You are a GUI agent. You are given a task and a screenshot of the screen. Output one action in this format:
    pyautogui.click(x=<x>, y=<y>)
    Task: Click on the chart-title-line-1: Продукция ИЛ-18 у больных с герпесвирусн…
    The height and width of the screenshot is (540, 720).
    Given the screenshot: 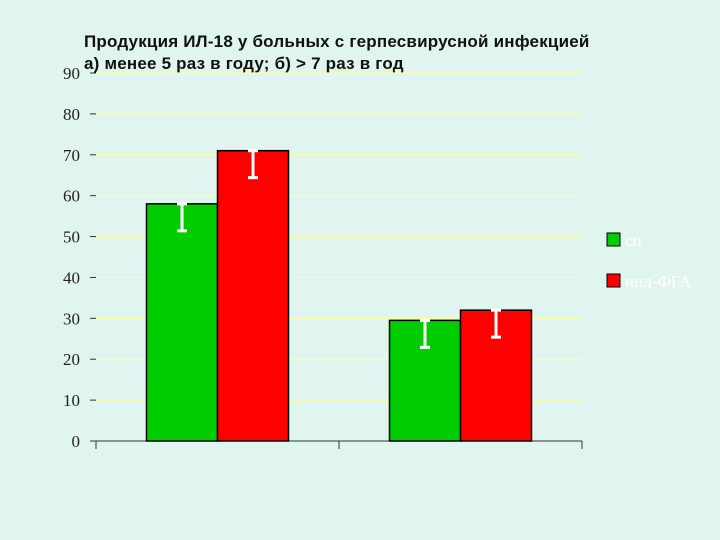 What is the action you would take?
    pyautogui.click(x=337, y=41)
    